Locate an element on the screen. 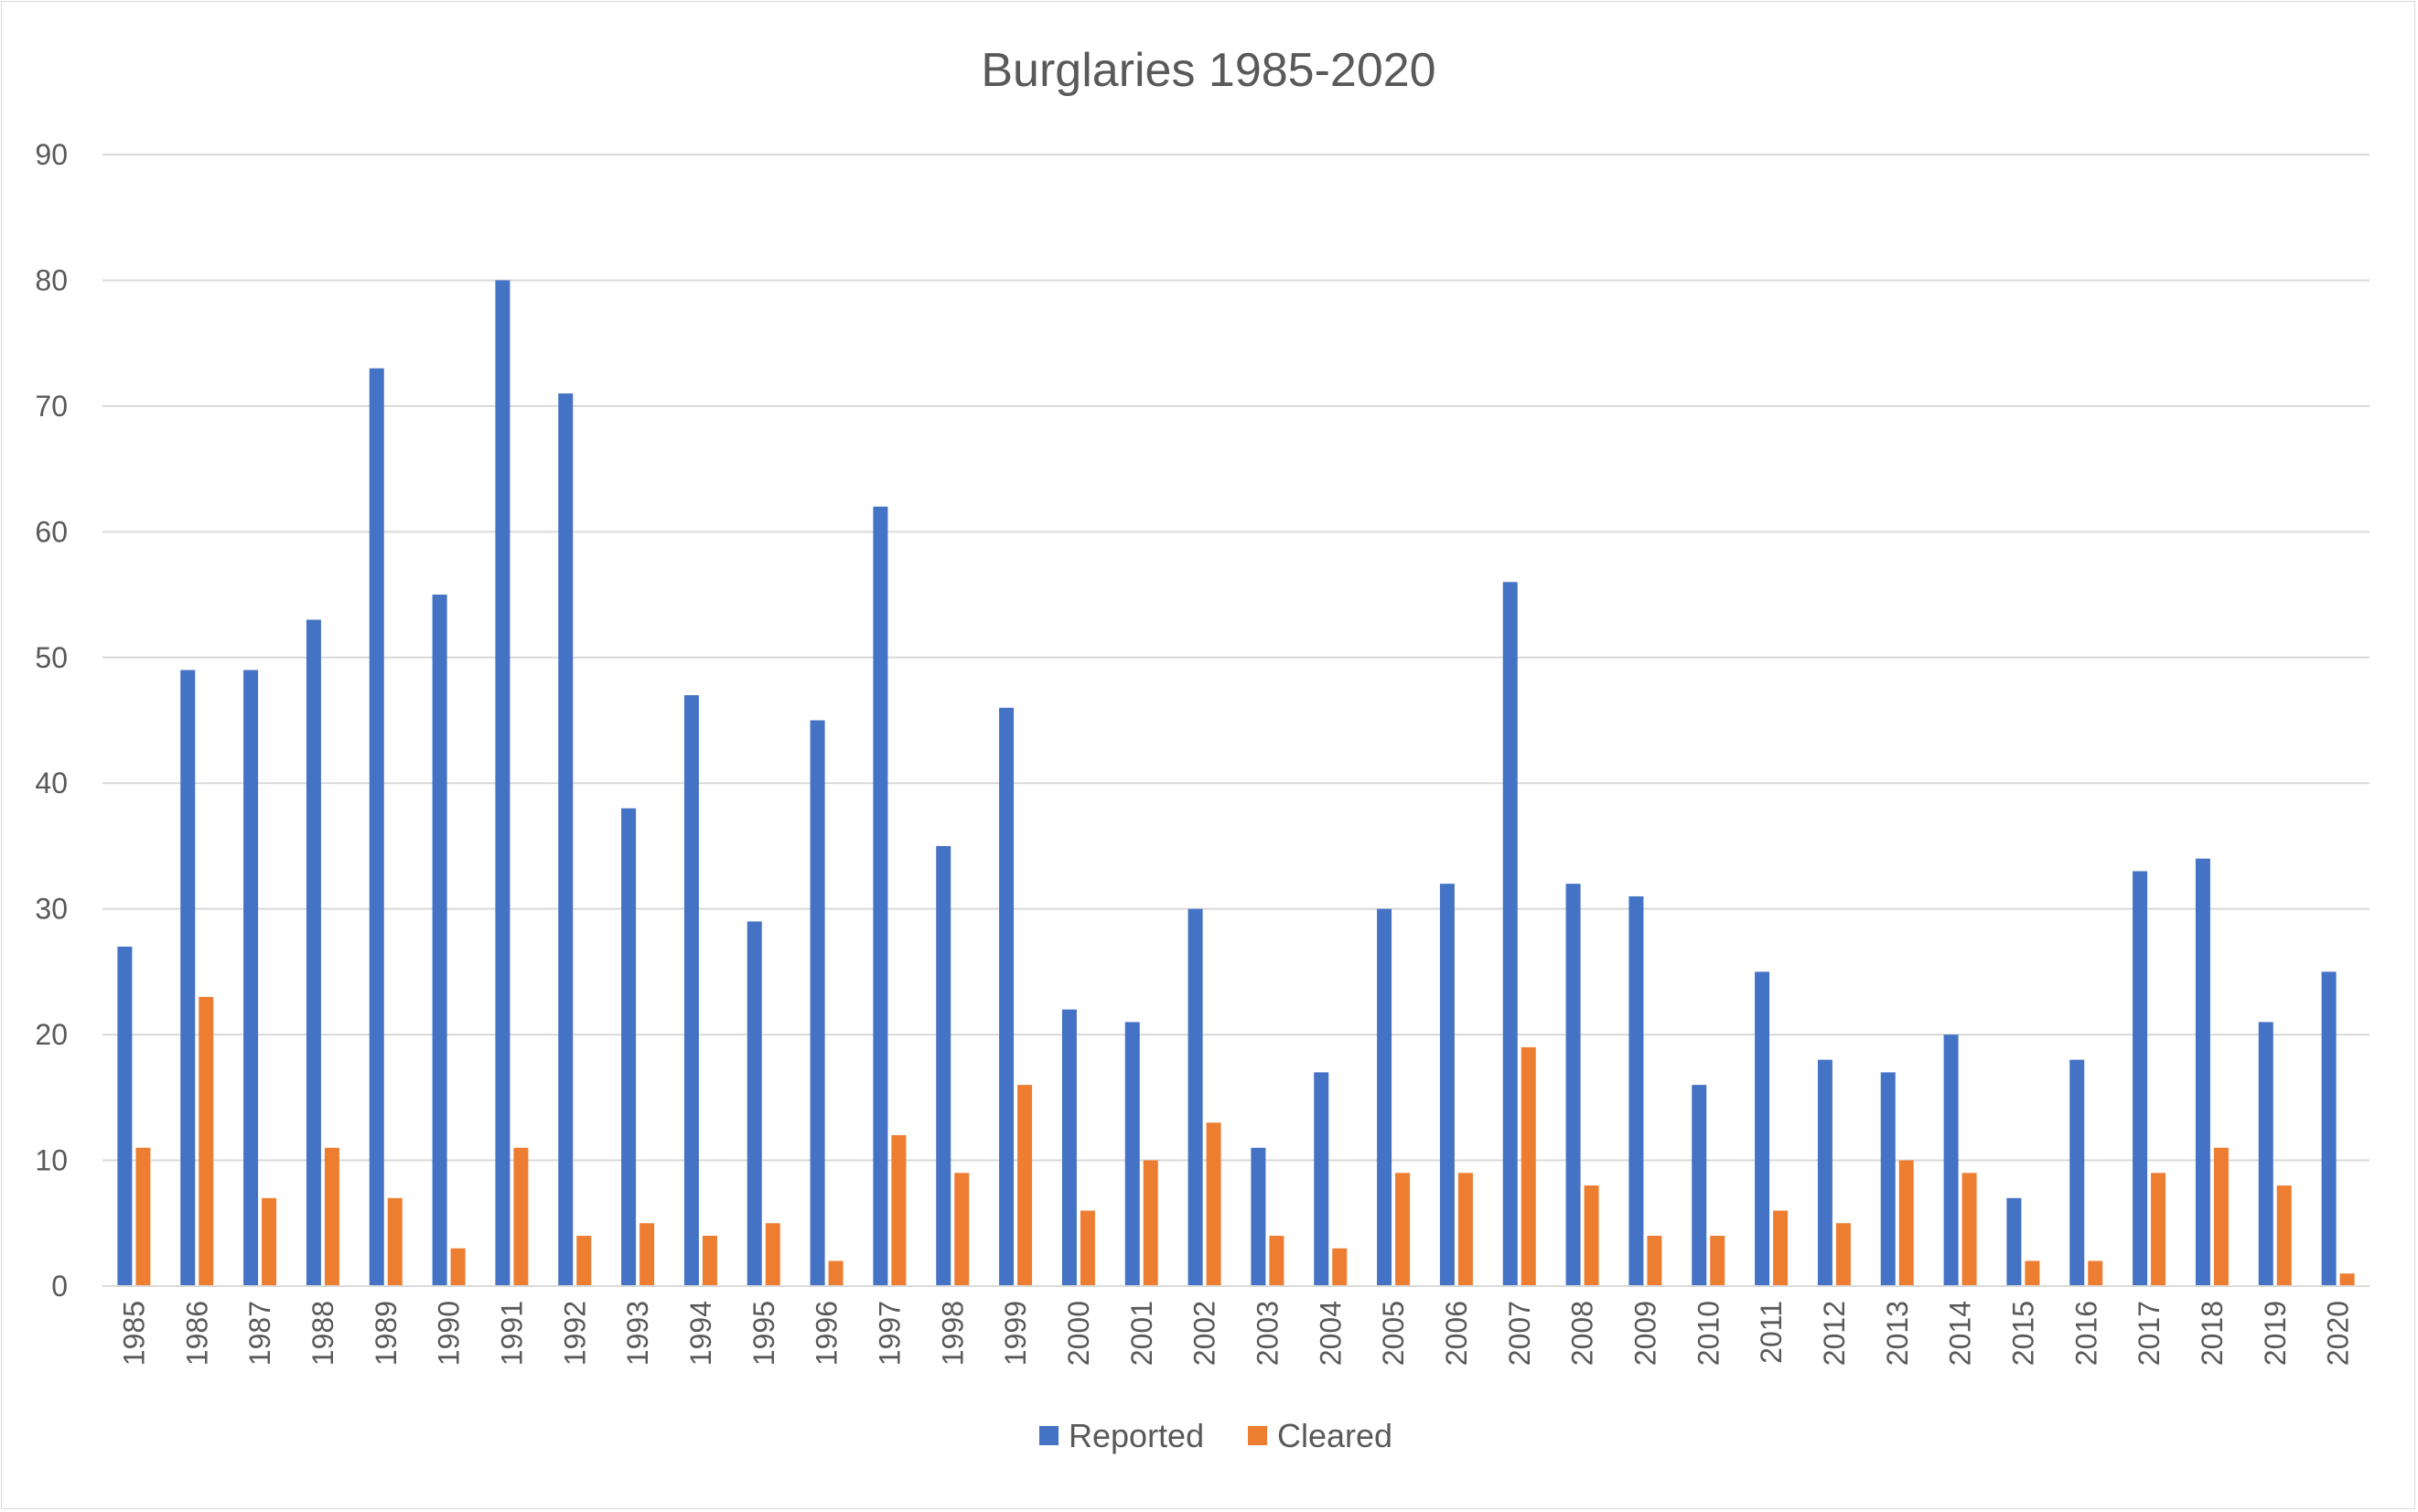 The width and height of the screenshot is (2418, 1512). x-tick-label: 2006 is located at coordinates (1456, 1333).